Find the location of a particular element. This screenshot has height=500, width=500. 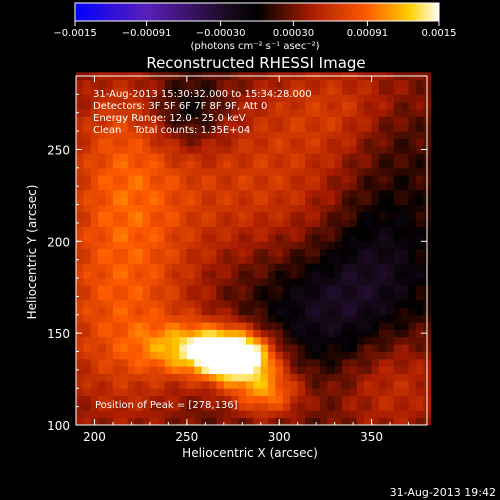

info-detectors: Detectors: 3F 5F 6F 7F 8F 9F, Att 0 is located at coordinates (180, 106).